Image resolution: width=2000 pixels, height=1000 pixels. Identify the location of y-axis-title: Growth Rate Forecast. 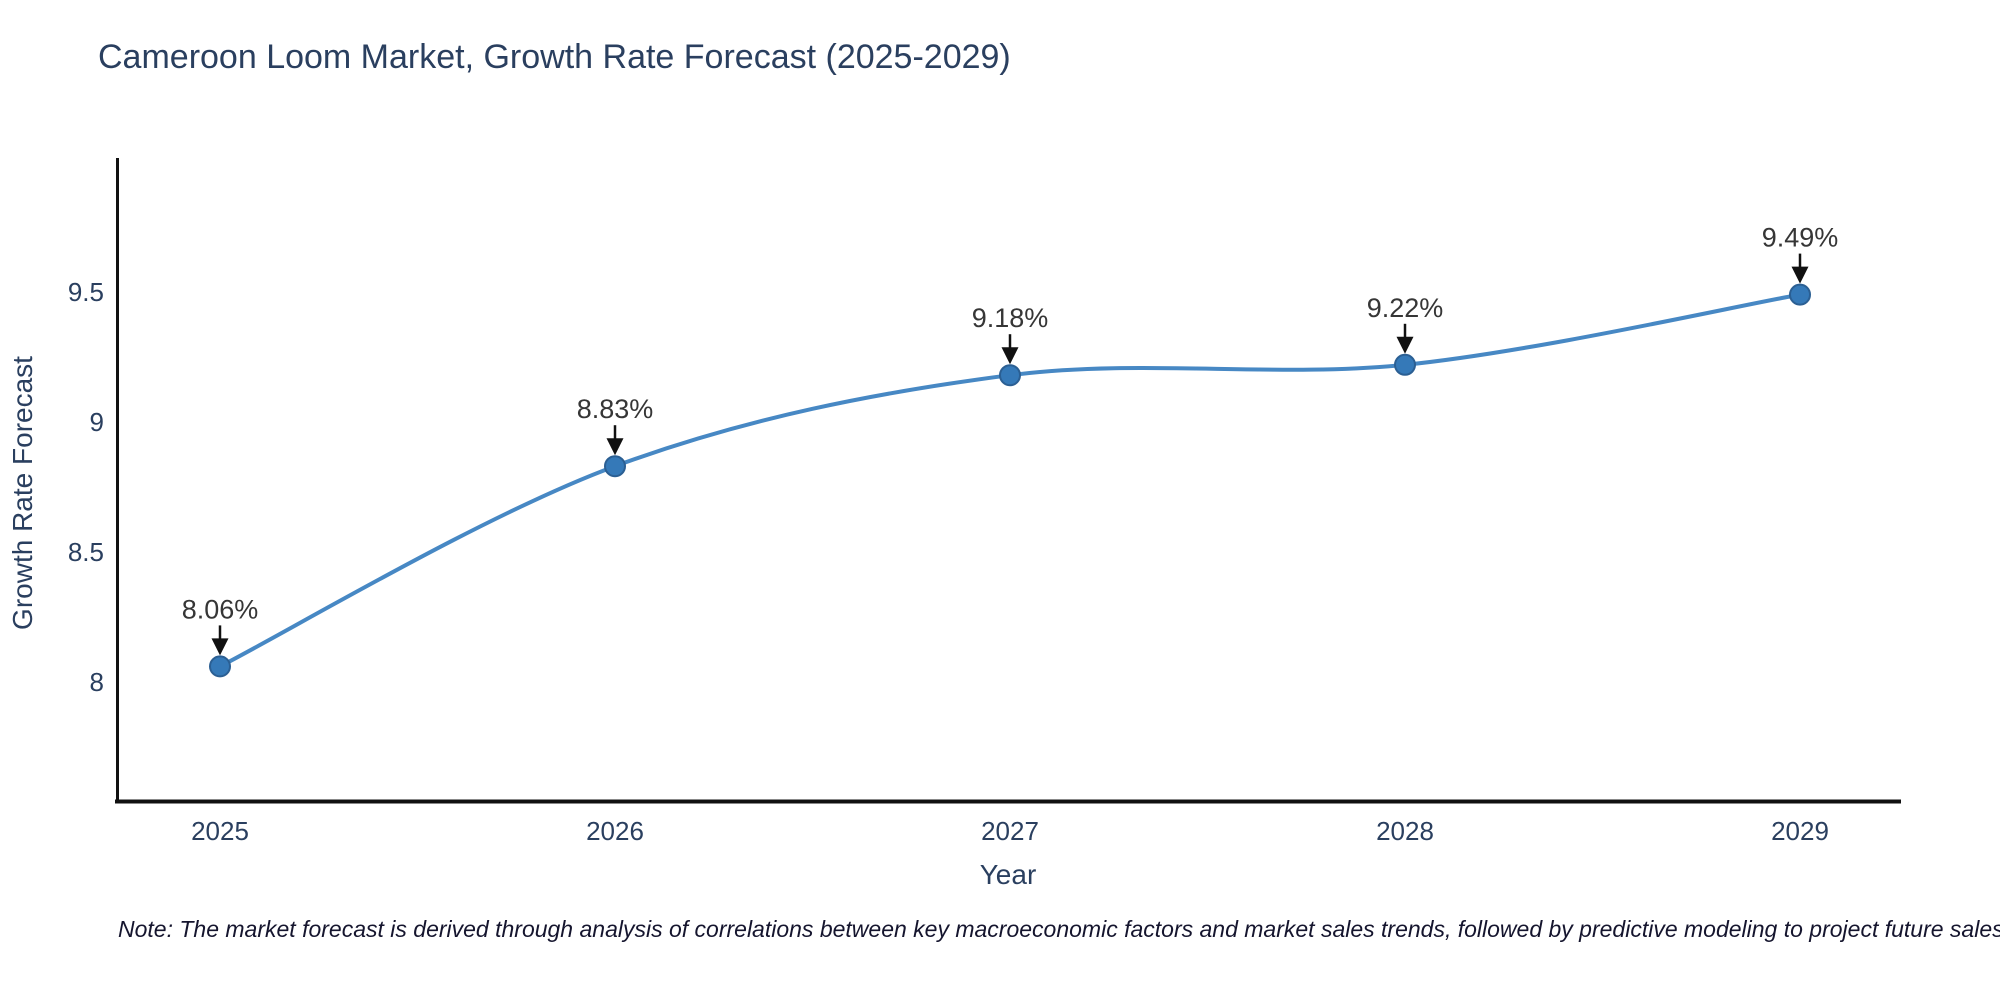
(22, 493).